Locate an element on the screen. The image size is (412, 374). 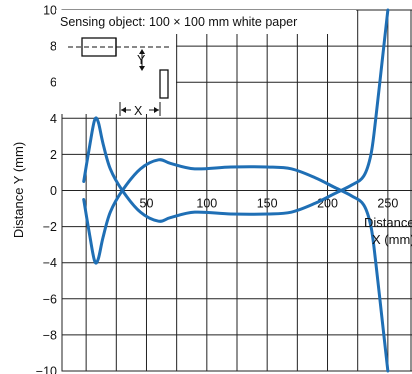
y-tick-label: 4 is located at coordinates (53, 119).